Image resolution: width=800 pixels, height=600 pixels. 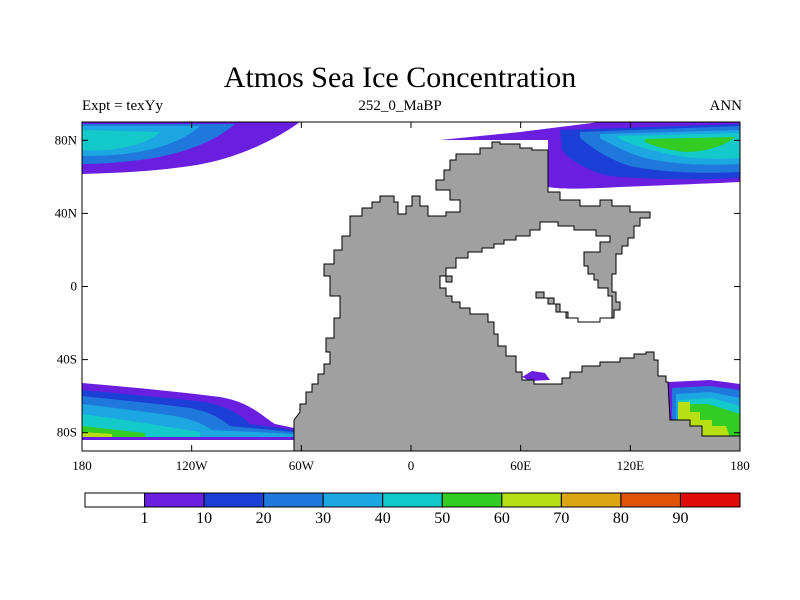 What do you see at coordinates (726, 106) in the screenshot?
I see `season-label: ANN` at bounding box center [726, 106].